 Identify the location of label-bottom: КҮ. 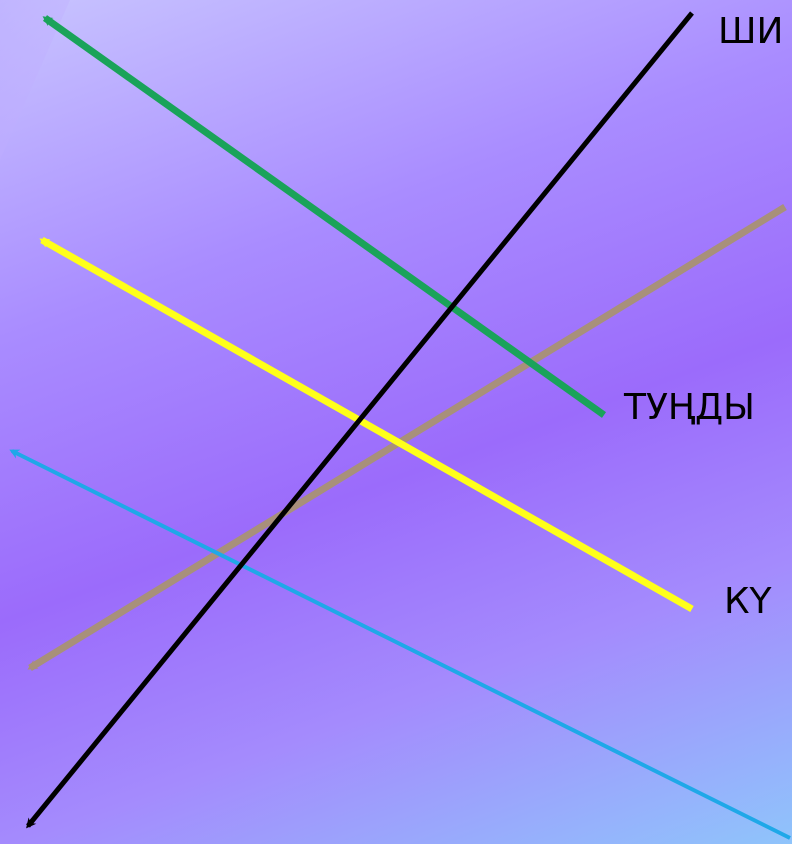
(748, 601).